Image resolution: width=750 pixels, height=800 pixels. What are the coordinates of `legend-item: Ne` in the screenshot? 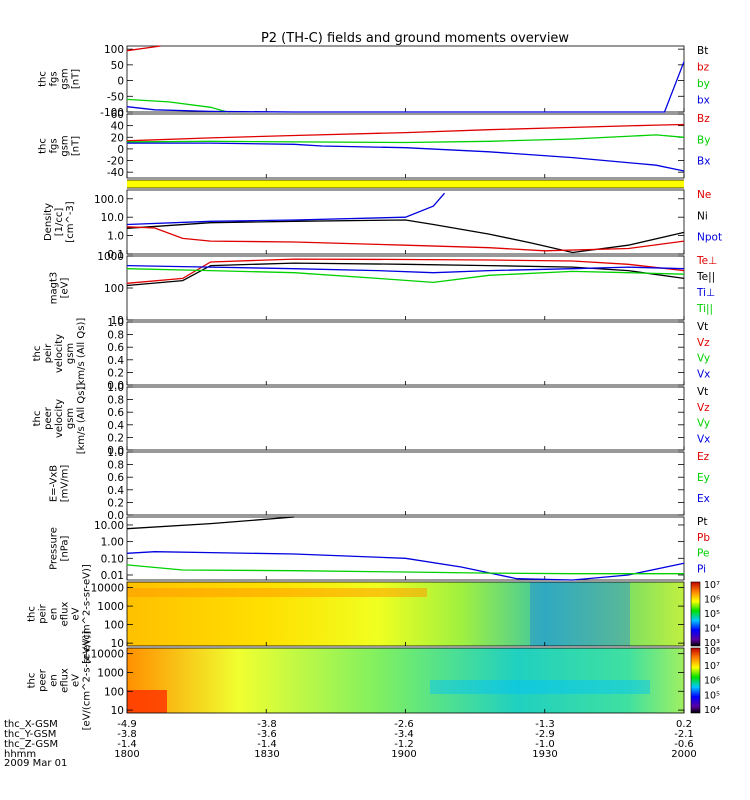 It's located at (704, 195).